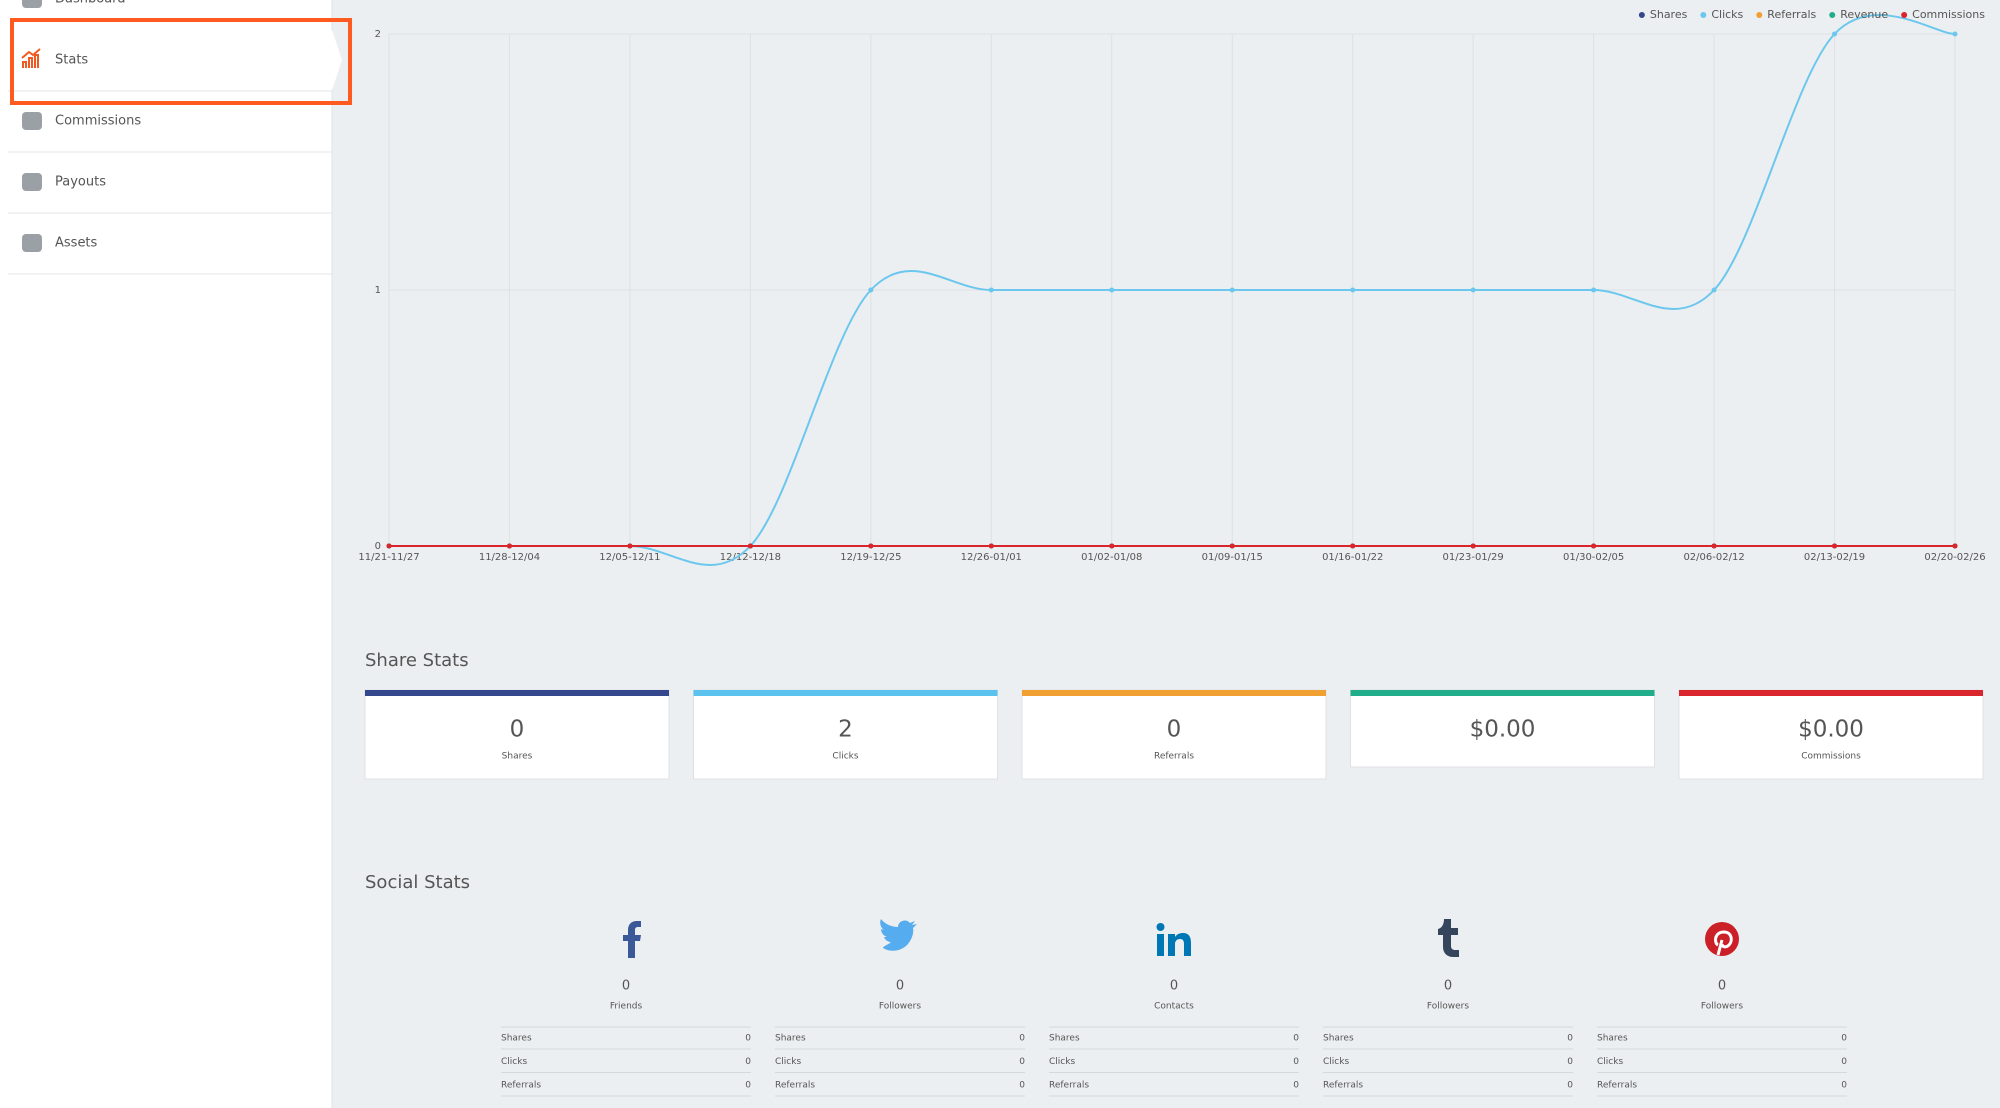 This screenshot has height=1108, width=2000. What do you see at coordinates (76, 243) in the screenshot?
I see `menu-label: Assets` at bounding box center [76, 243].